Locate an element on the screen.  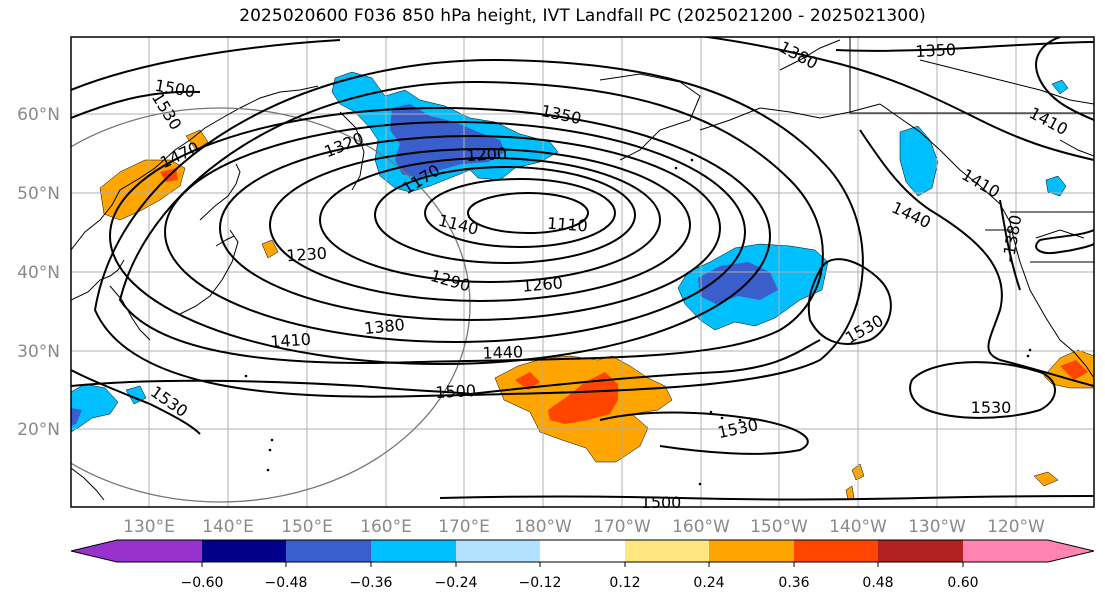
colorbar-tick: 0.48 is located at coordinates (877, 583).